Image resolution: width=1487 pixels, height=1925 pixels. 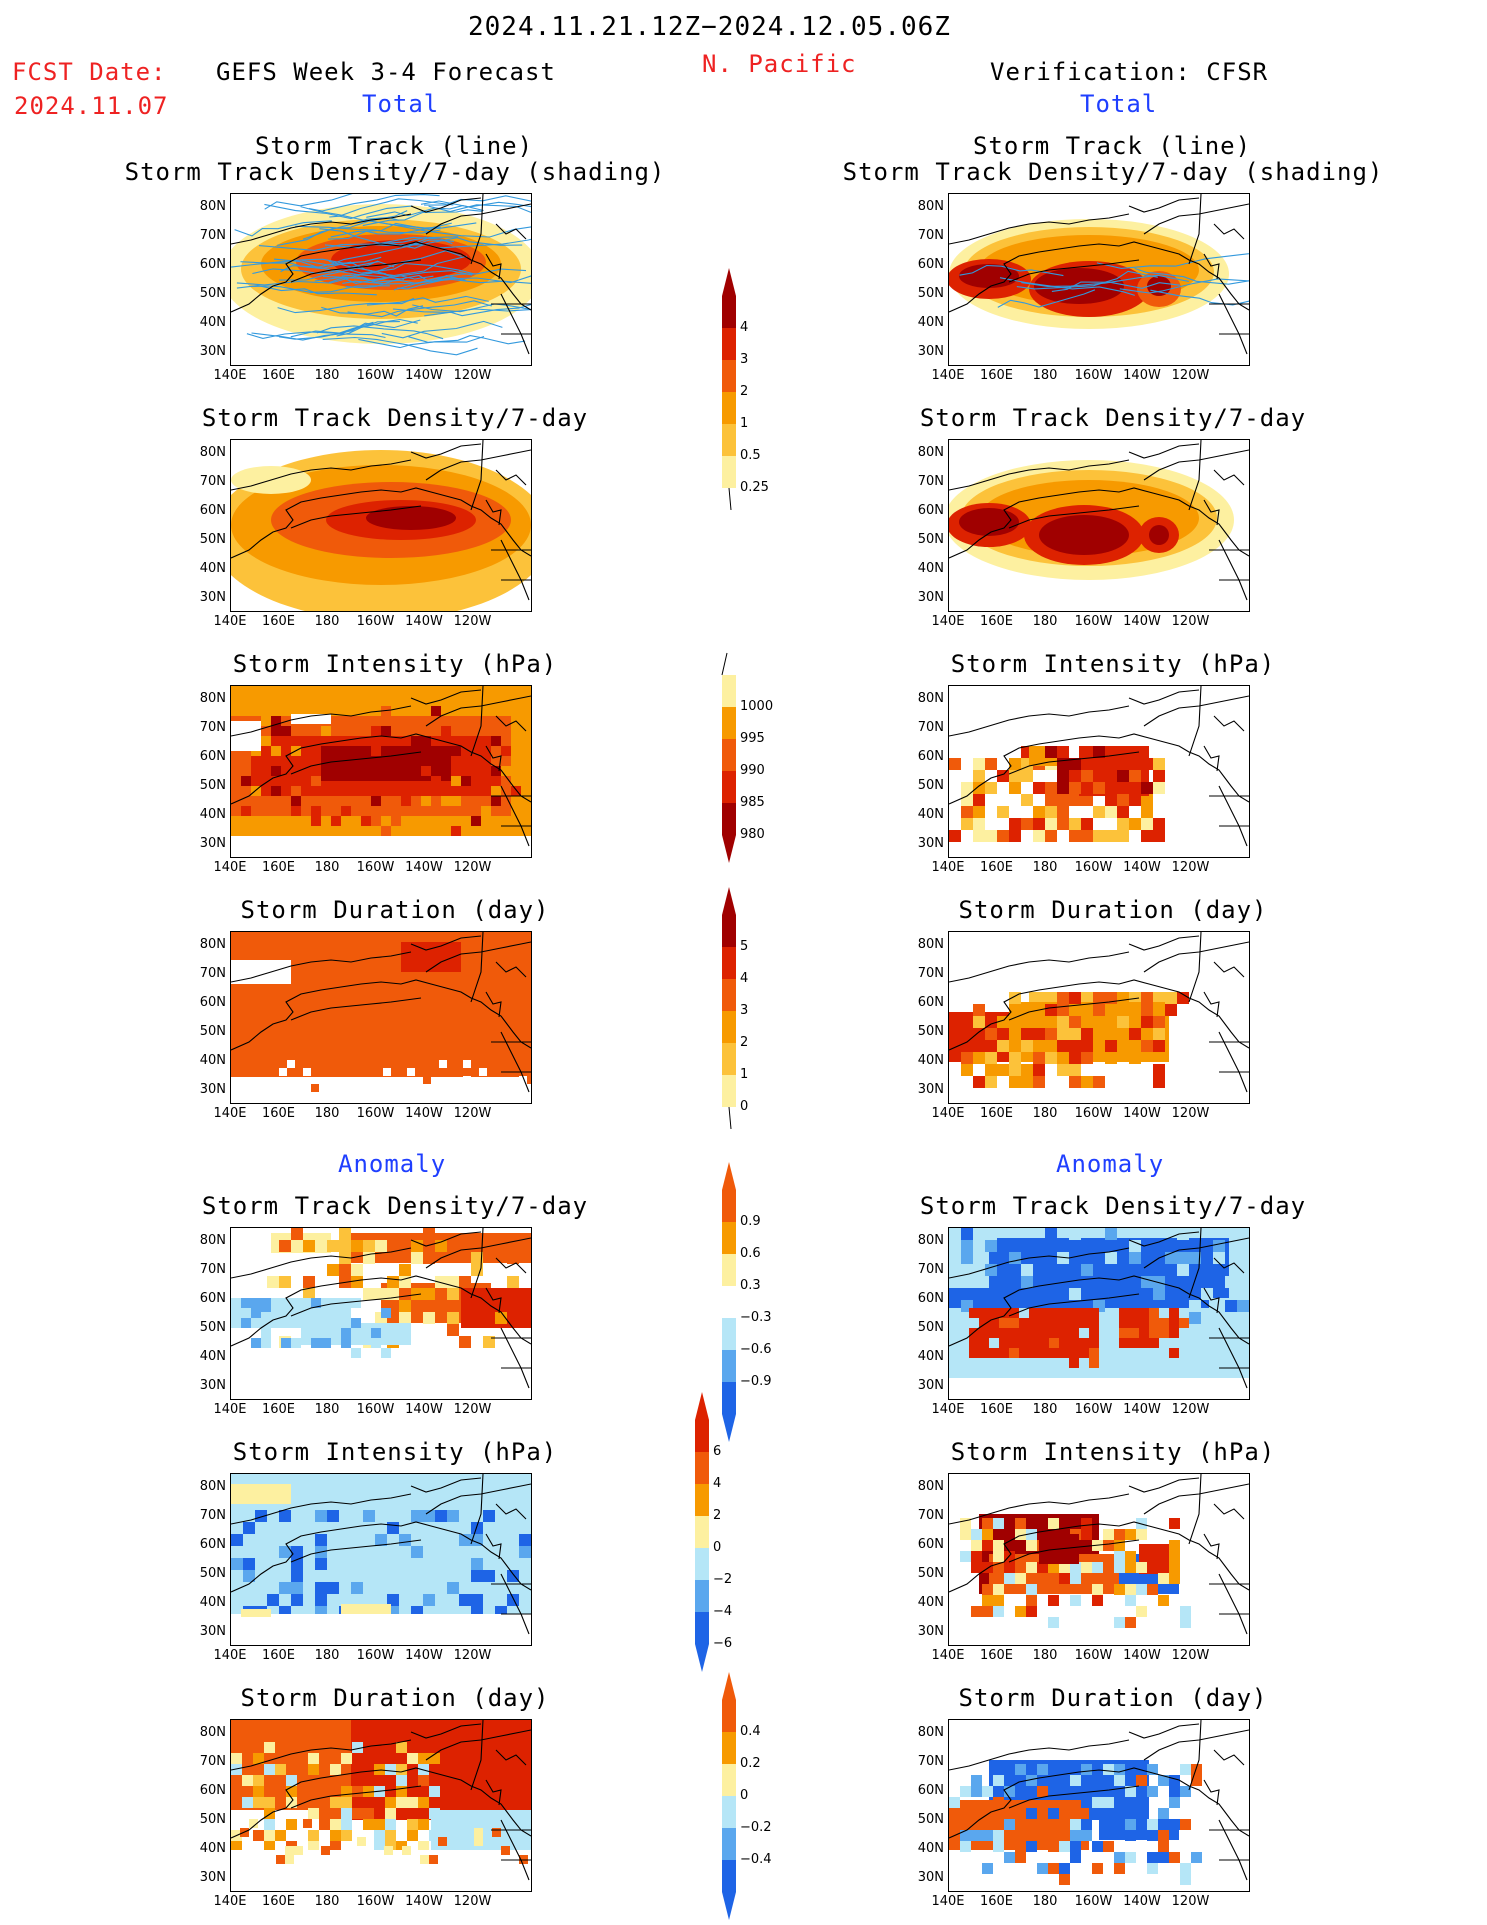 What do you see at coordinates (395, 910) in the screenshot?
I see `left-duration-title: Storm Duration (day)` at bounding box center [395, 910].